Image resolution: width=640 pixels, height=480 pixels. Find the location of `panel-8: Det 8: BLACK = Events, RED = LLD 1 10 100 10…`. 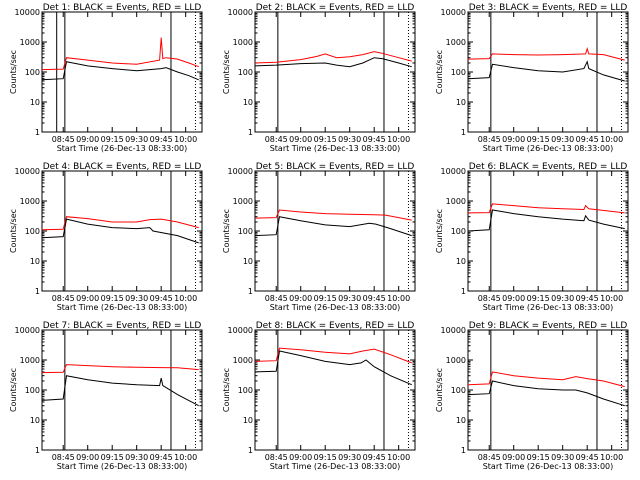

panel-8: Det 8: BLACK = Events, RED = LLD 1 10 100 10… is located at coordinates (319, 396).